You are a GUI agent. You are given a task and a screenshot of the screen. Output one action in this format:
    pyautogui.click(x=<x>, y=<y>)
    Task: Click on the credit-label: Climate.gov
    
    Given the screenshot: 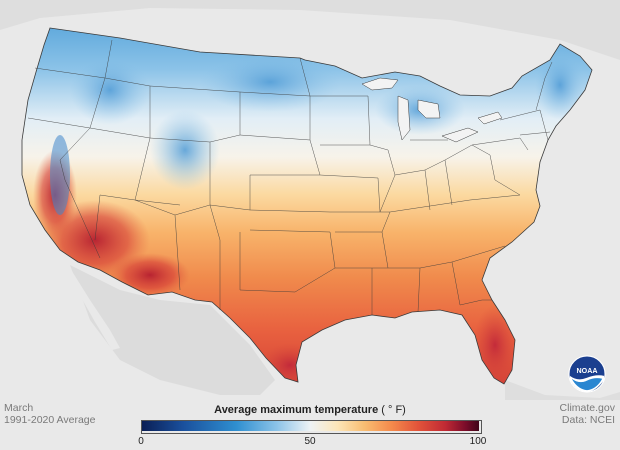 What is the action you would take?
    pyautogui.click(x=587, y=408)
    